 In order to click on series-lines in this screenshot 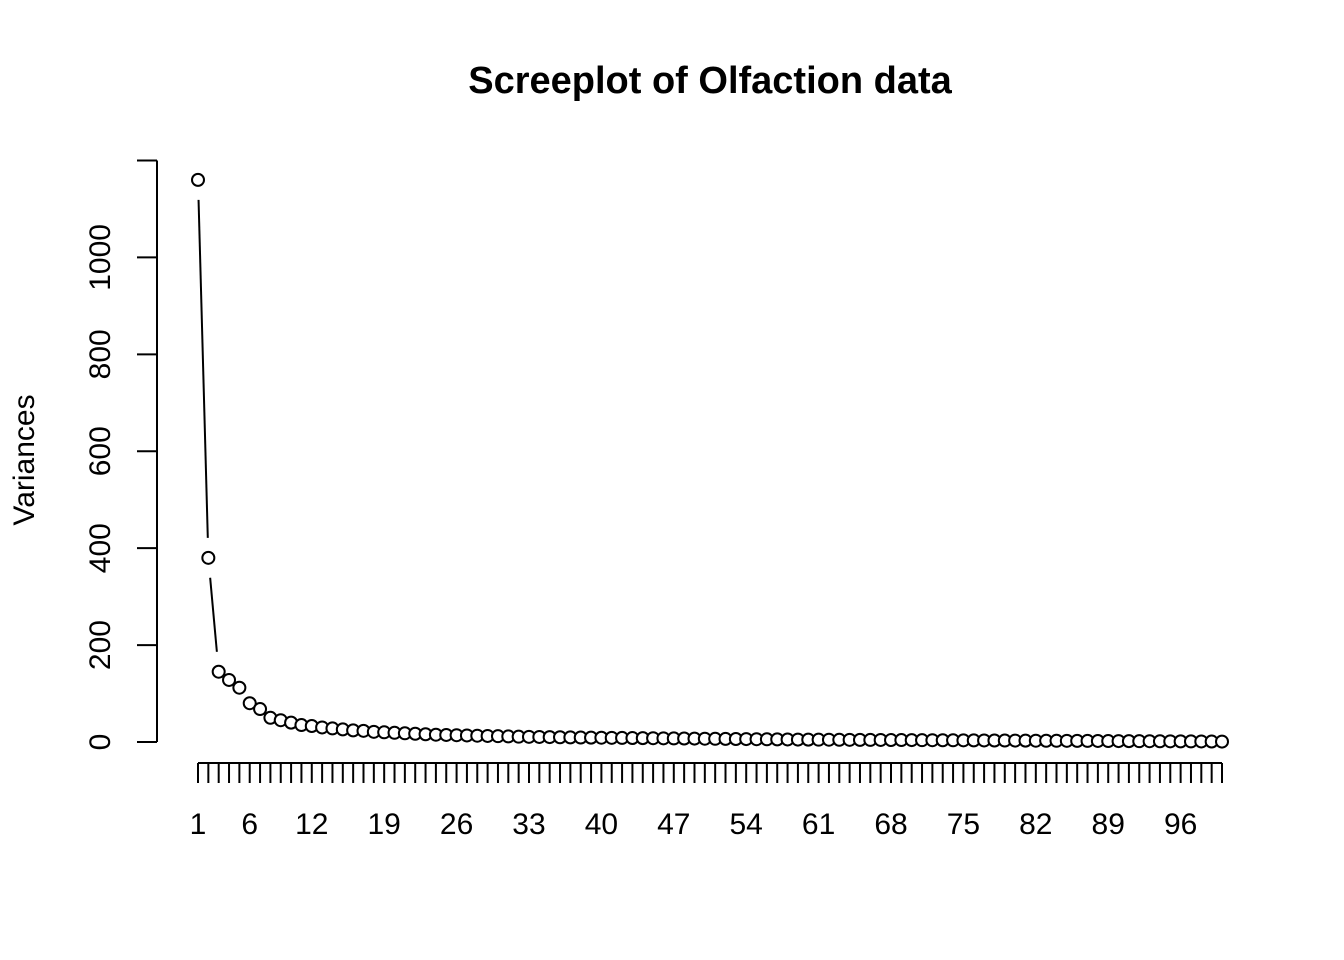, I will do `click(207, 425)`.